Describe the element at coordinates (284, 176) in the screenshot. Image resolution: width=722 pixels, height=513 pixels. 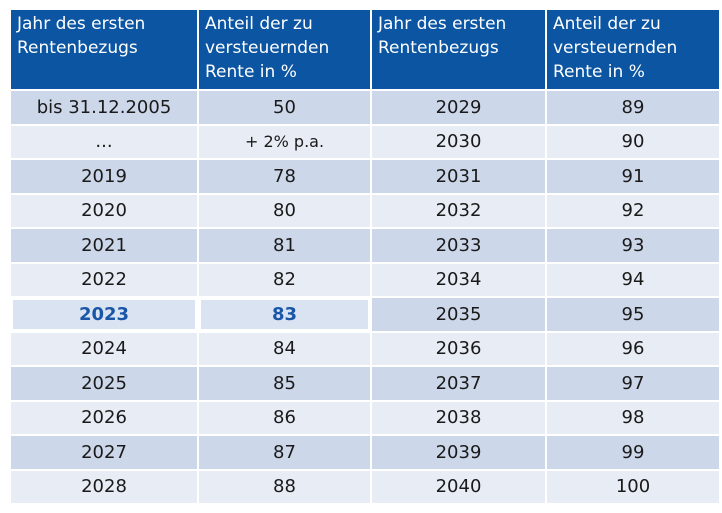
I see `share-left-cell: 78` at that location.